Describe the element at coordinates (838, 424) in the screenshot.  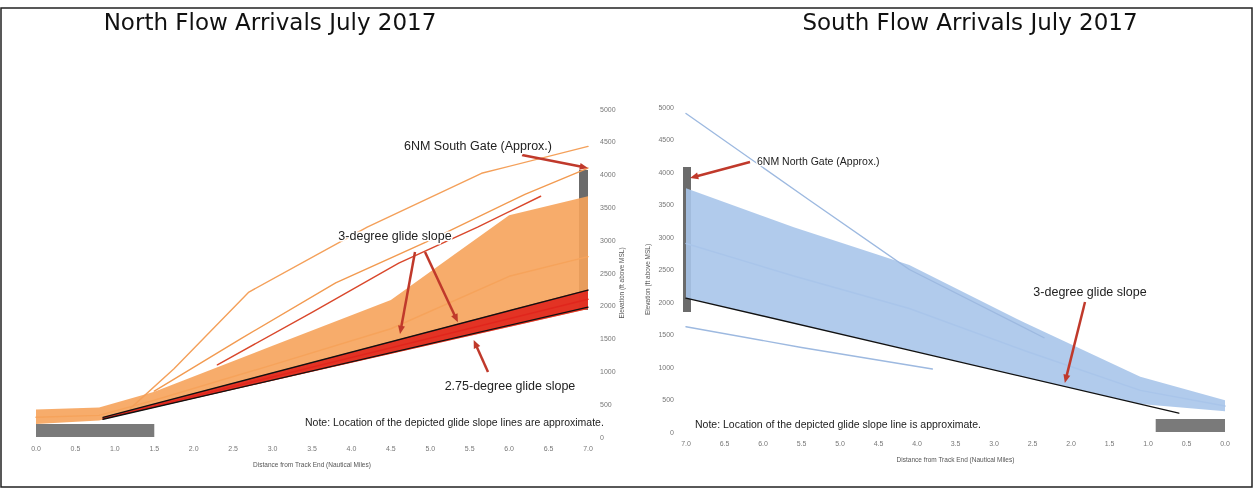
I see `annotation: Note: Location of the depicted glide slope line is approximate.` at that location.